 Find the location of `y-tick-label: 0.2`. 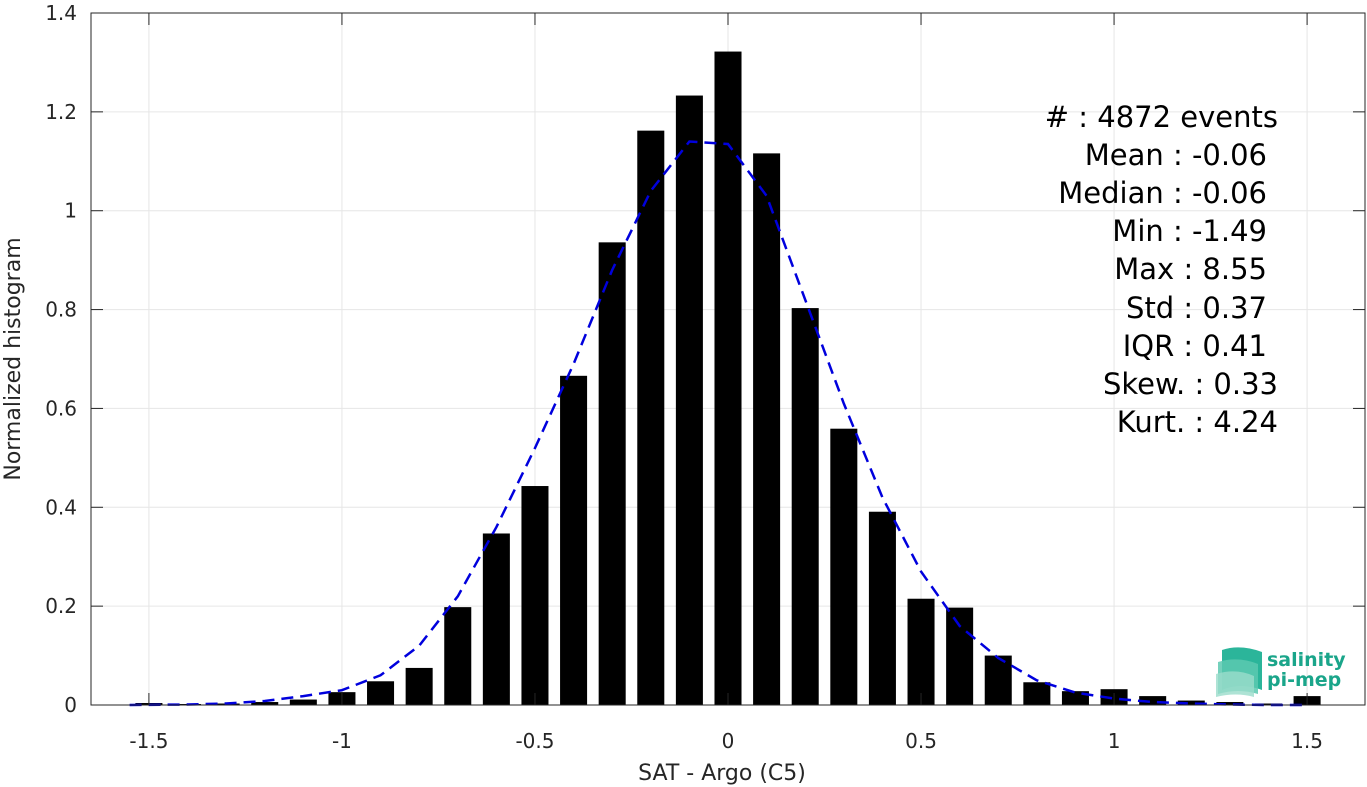

y-tick-label: 0.2 is located at coordinates (61, 606).